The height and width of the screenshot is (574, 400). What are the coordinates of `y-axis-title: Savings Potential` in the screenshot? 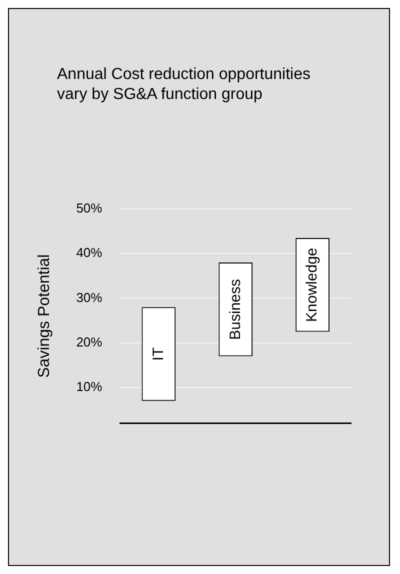 It's located at (45, 316).